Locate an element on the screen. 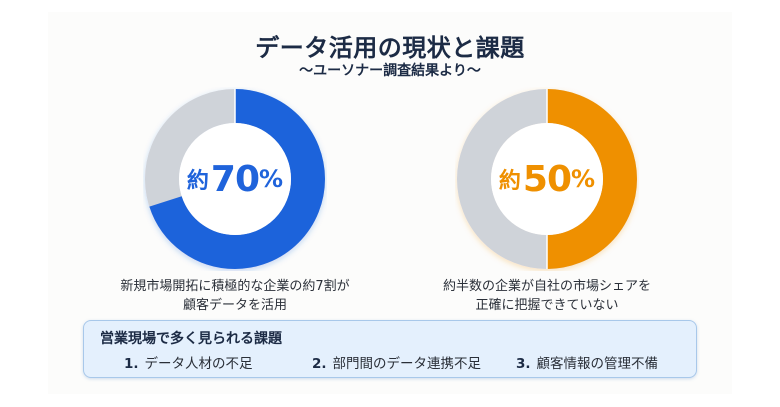 The height and width of the screenshot is (407, 780). issue-label: データ人材の不足 is located at coordinates (198, 364).